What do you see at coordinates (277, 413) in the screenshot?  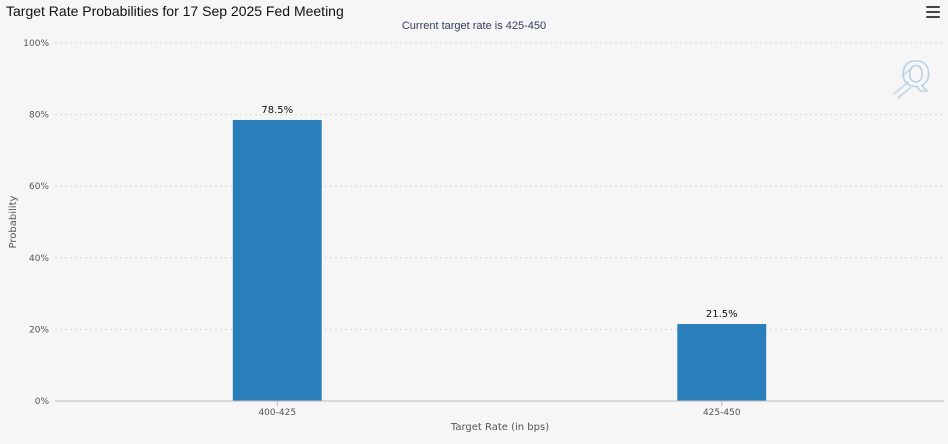 I see `x-tick-label: 400-425` at bounding box center [277, 413].